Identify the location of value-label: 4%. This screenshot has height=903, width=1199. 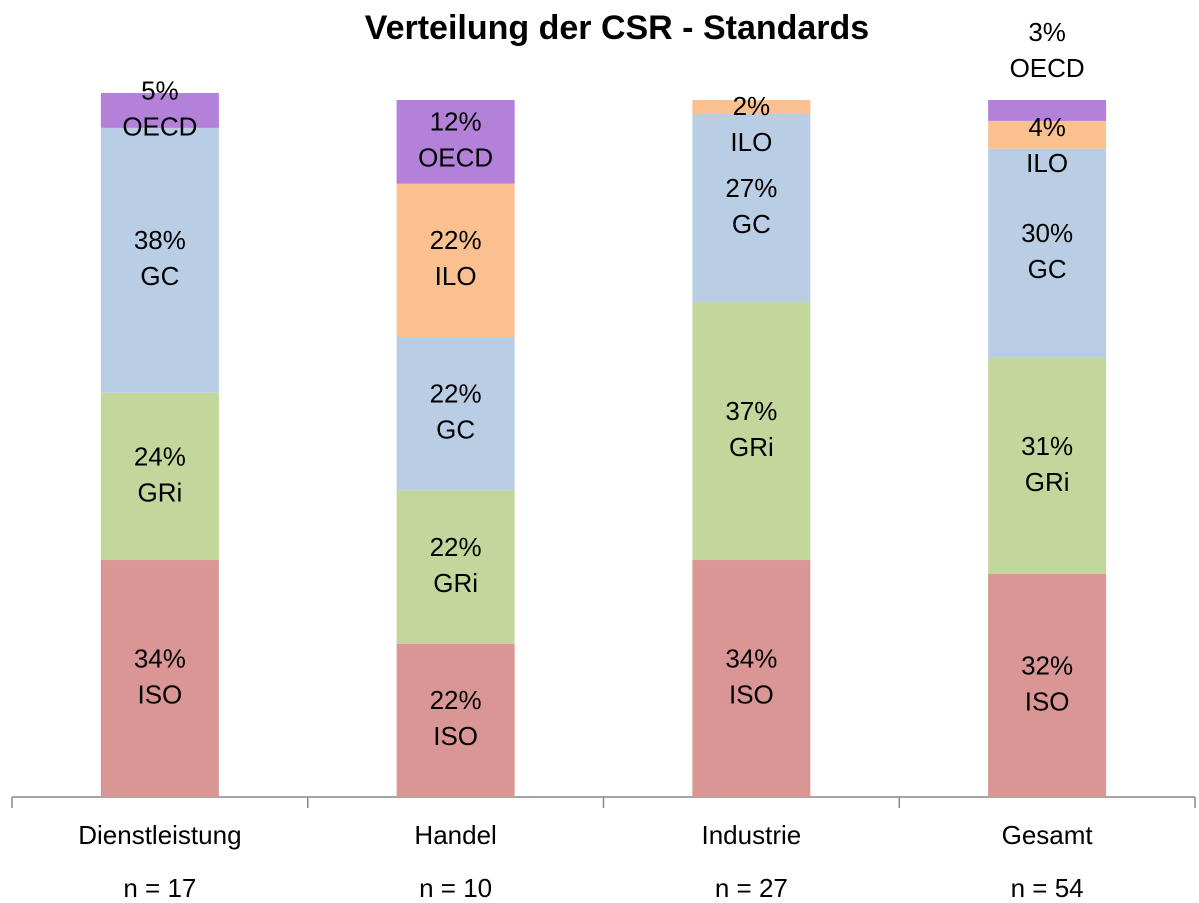
(1047, 127).